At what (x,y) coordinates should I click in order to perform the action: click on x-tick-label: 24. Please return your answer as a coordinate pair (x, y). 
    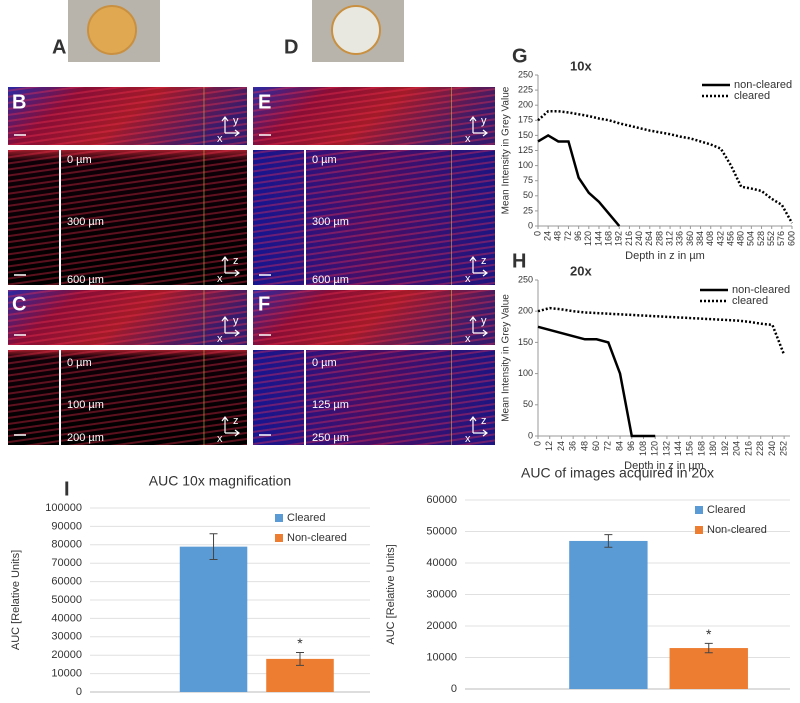
    Looking at the image, I should click on (548, 236).